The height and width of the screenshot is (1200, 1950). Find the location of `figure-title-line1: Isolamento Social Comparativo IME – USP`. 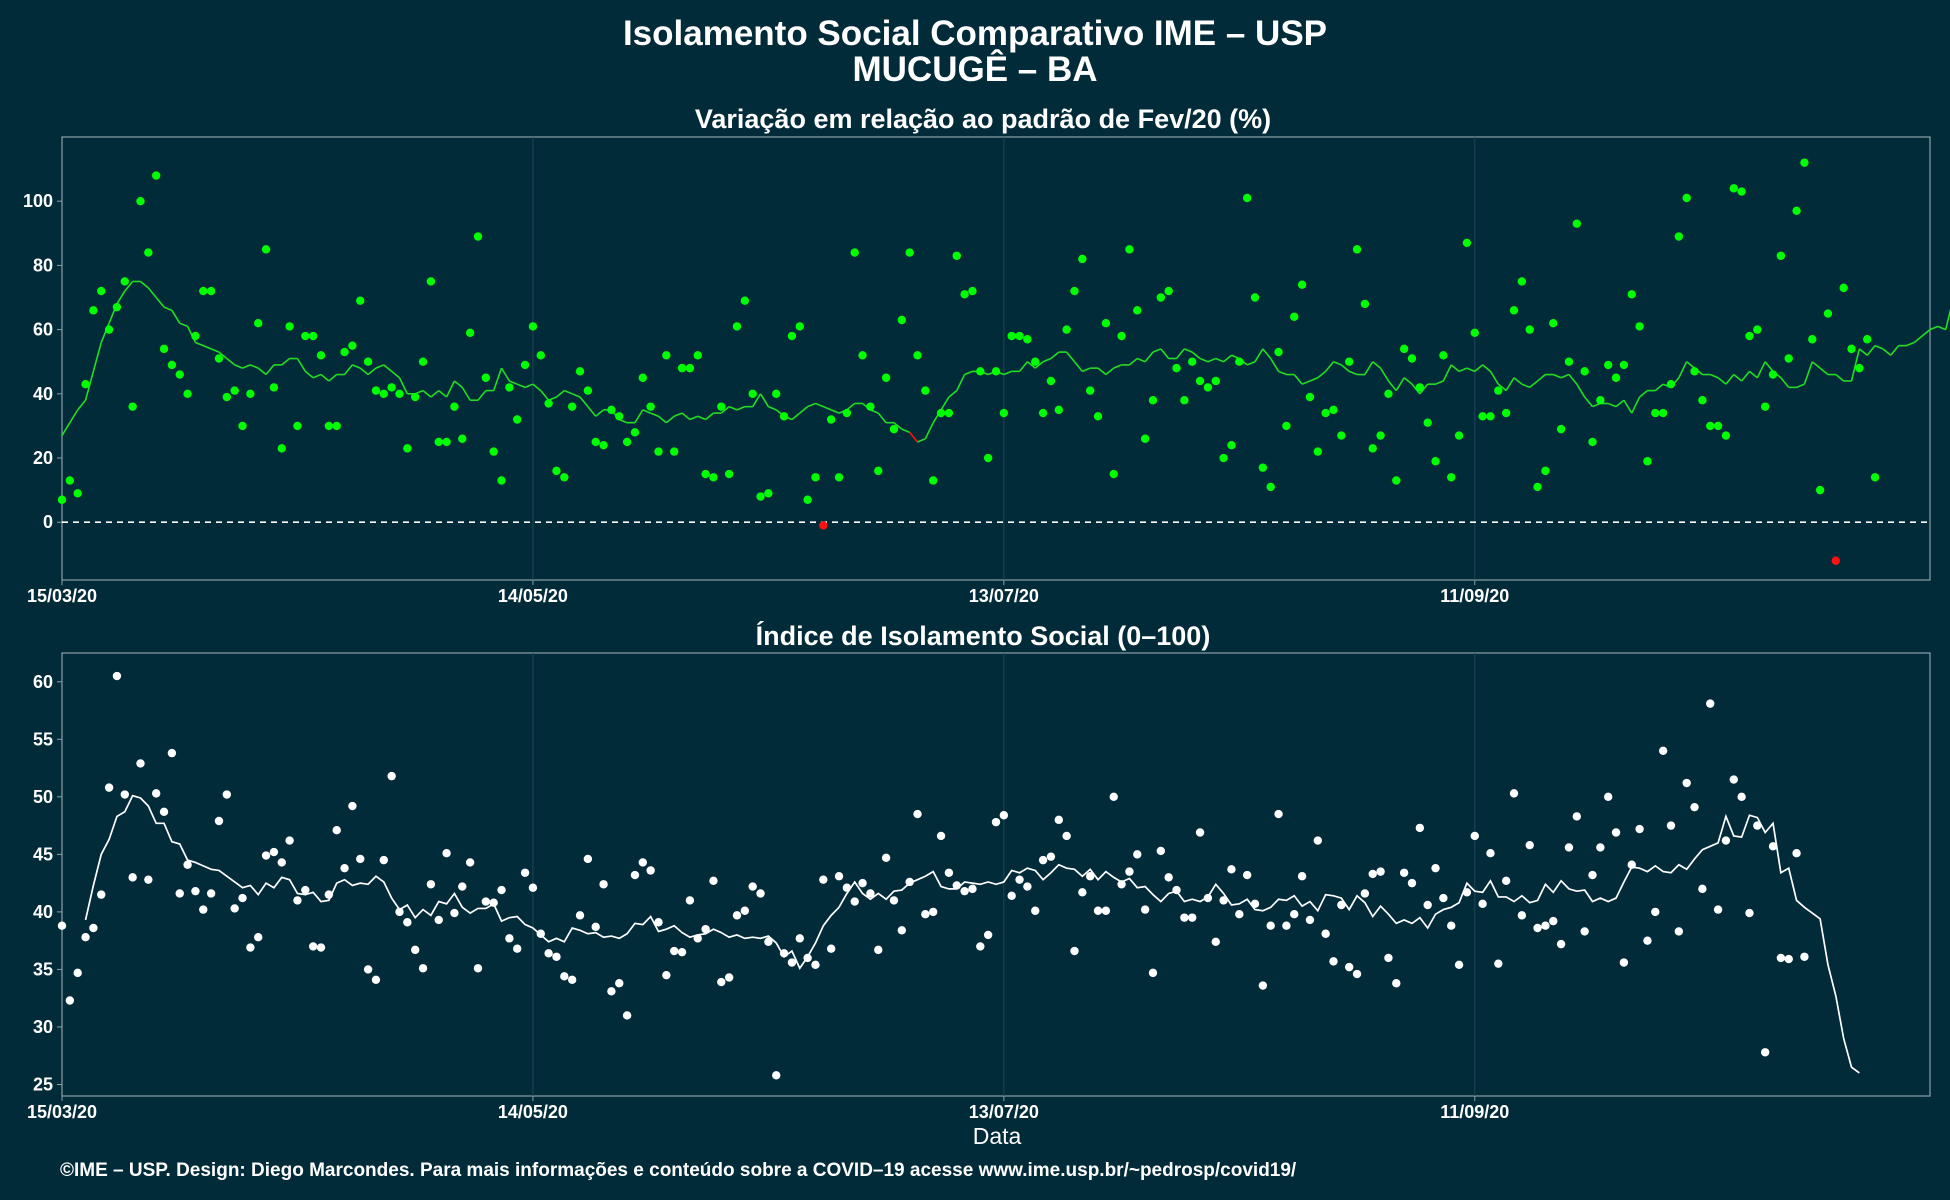

figure-title-line1: Isolamento Social Comparativo IME – USP is located at coordinates (975, 33).